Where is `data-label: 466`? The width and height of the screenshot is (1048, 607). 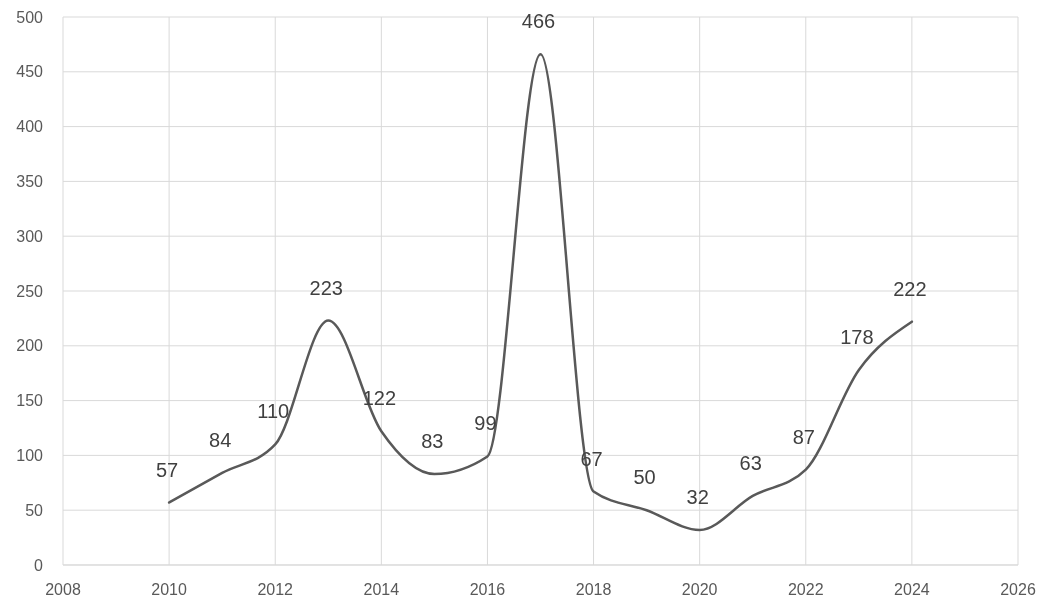
data-label: 466 is located at coordinates (538, 21).